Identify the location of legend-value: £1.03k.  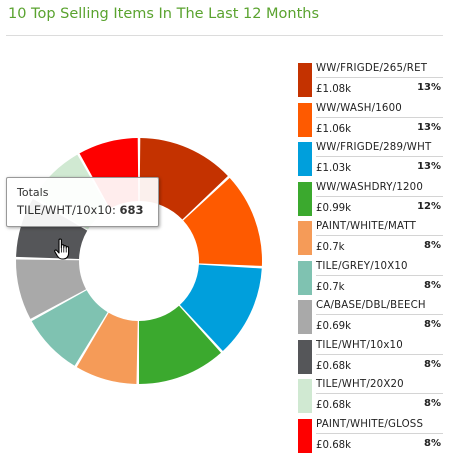
(334, 168).